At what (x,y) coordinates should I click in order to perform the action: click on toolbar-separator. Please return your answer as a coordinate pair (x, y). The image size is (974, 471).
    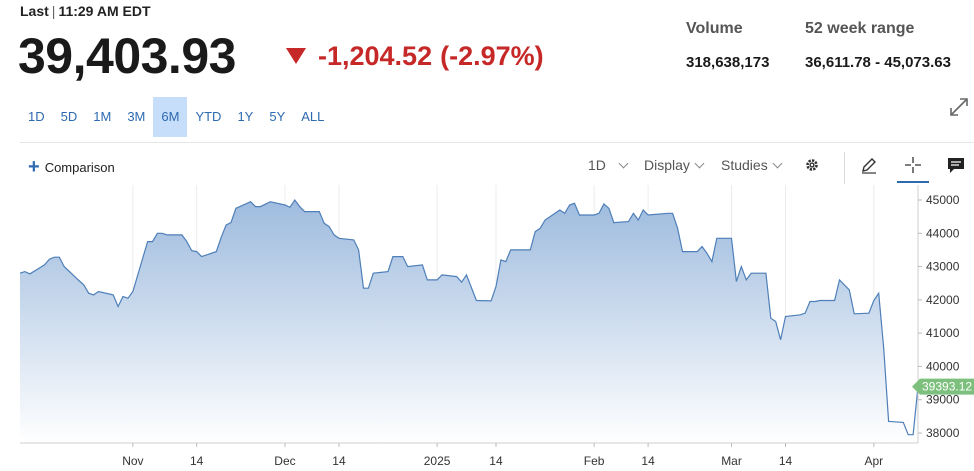
    Looking at the image, I should click on (844, 168).